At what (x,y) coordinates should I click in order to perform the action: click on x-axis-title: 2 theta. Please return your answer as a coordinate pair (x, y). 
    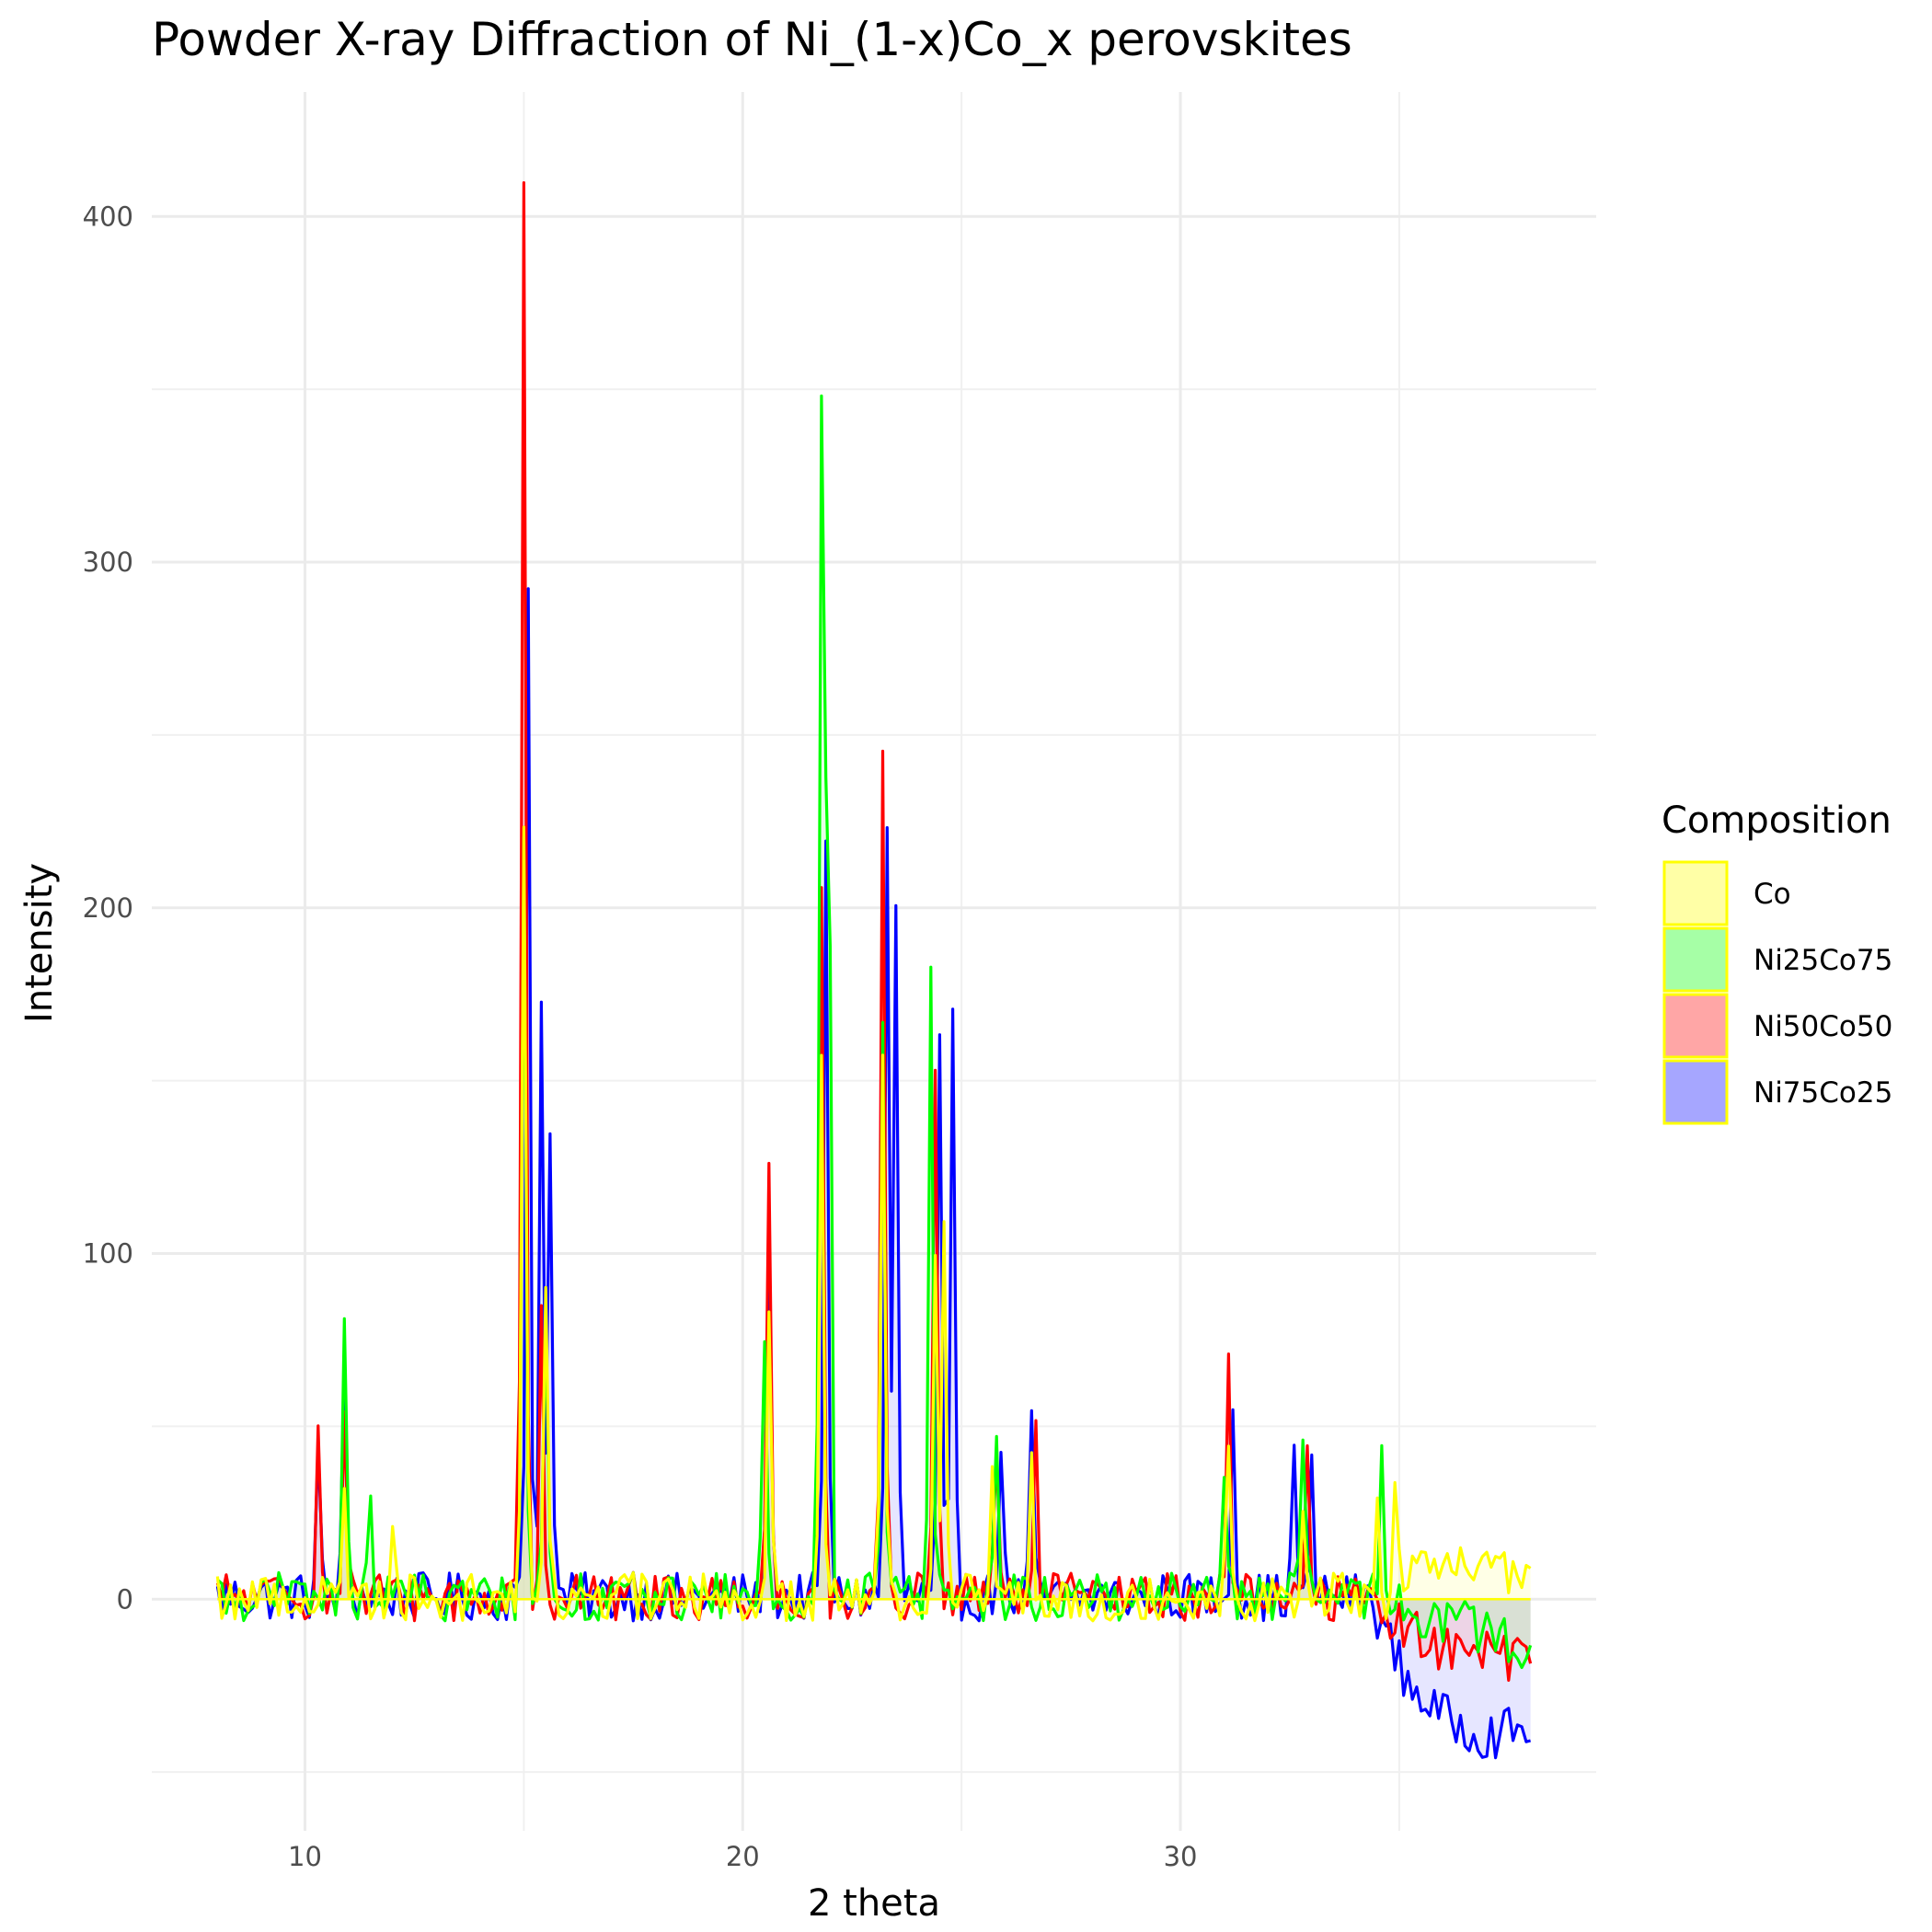
    Looking at the image, I should click on (874, 1903).